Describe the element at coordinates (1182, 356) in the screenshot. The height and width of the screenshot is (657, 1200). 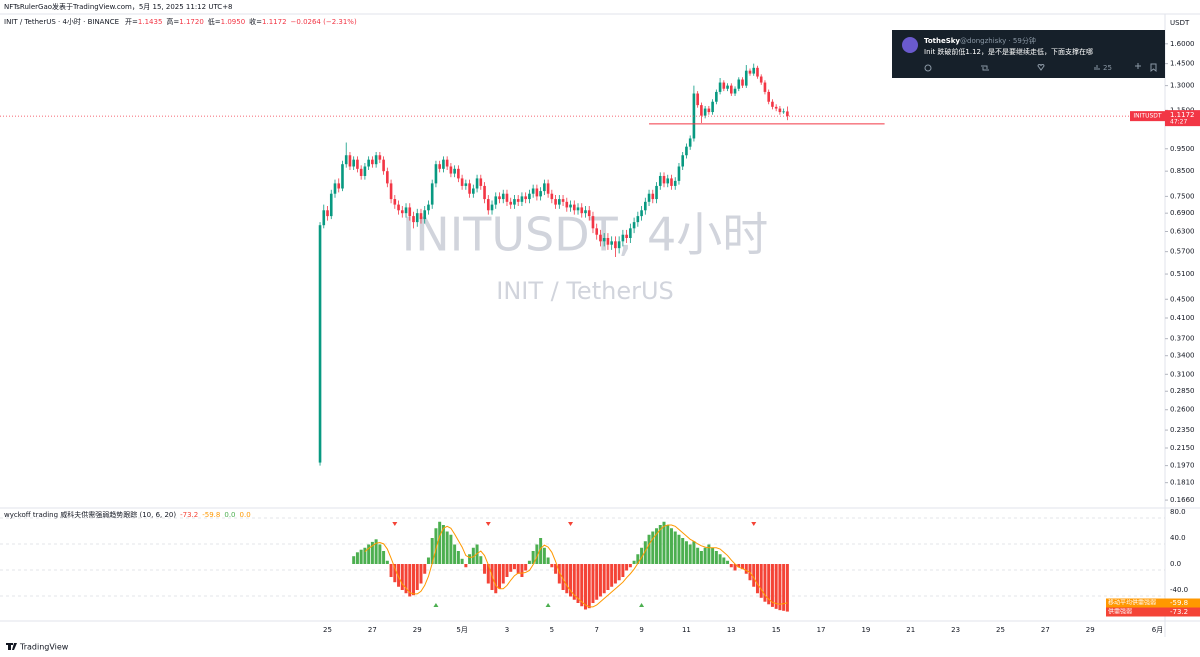
I see `y-tick-label: 0.3400` at that location.